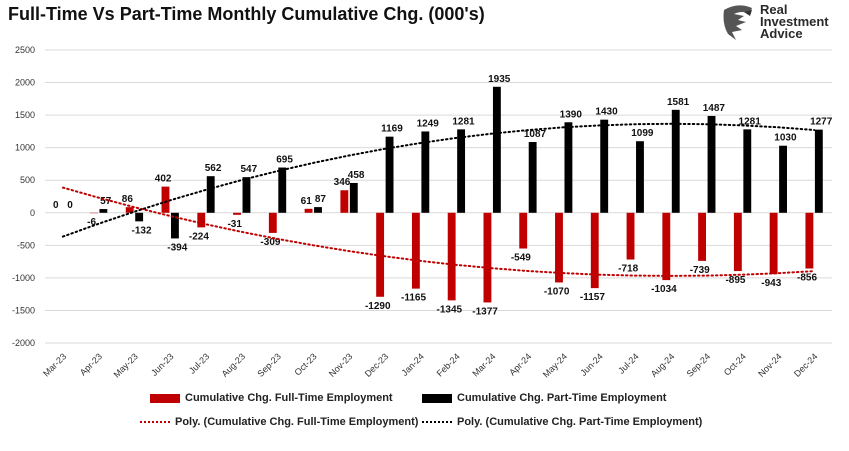 This screenshot has height=451, width=849. What do you see at coordinates (177, 247) in the screenshot?
I see `data-label-part-time: -394` at bounding box center [177, 247].